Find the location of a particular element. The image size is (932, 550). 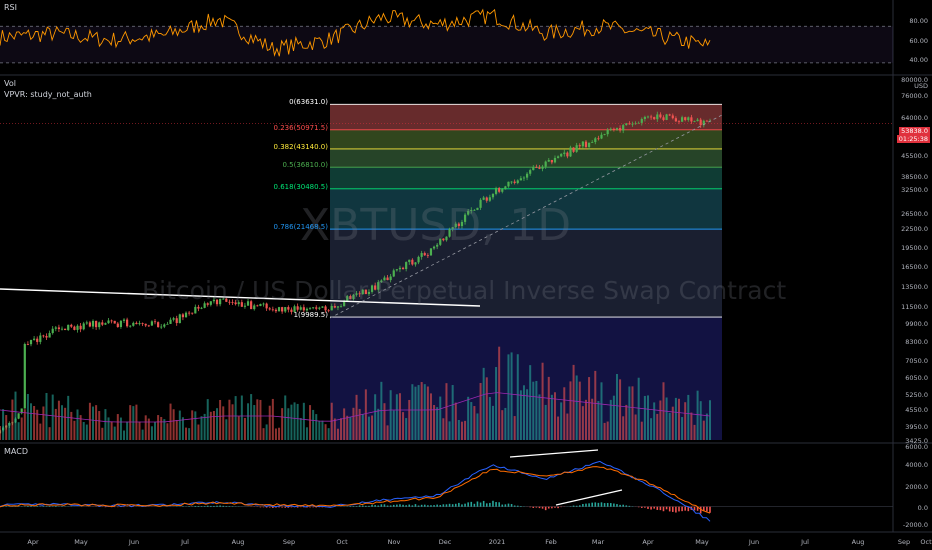

price-axis-tick: 9900.0 is located at coordinates (916, 324).